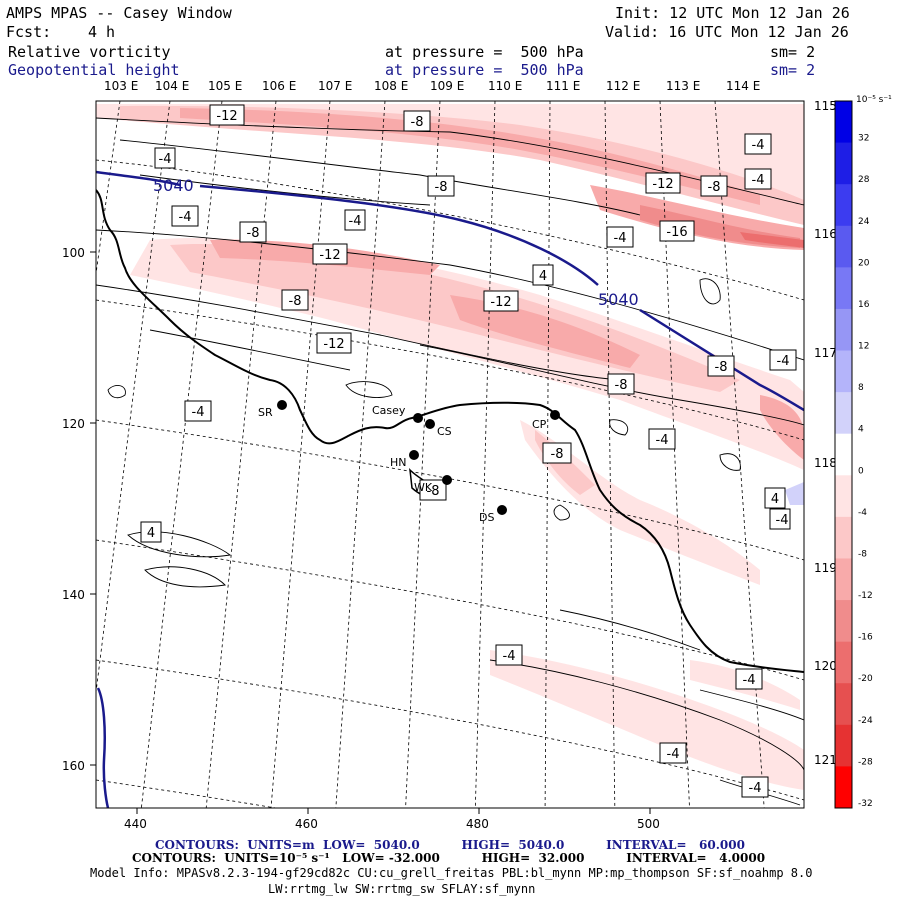  Describe the element at coordinates (102, 32) in the screenshot. I see `forecast-hour: 4 h` at that location.